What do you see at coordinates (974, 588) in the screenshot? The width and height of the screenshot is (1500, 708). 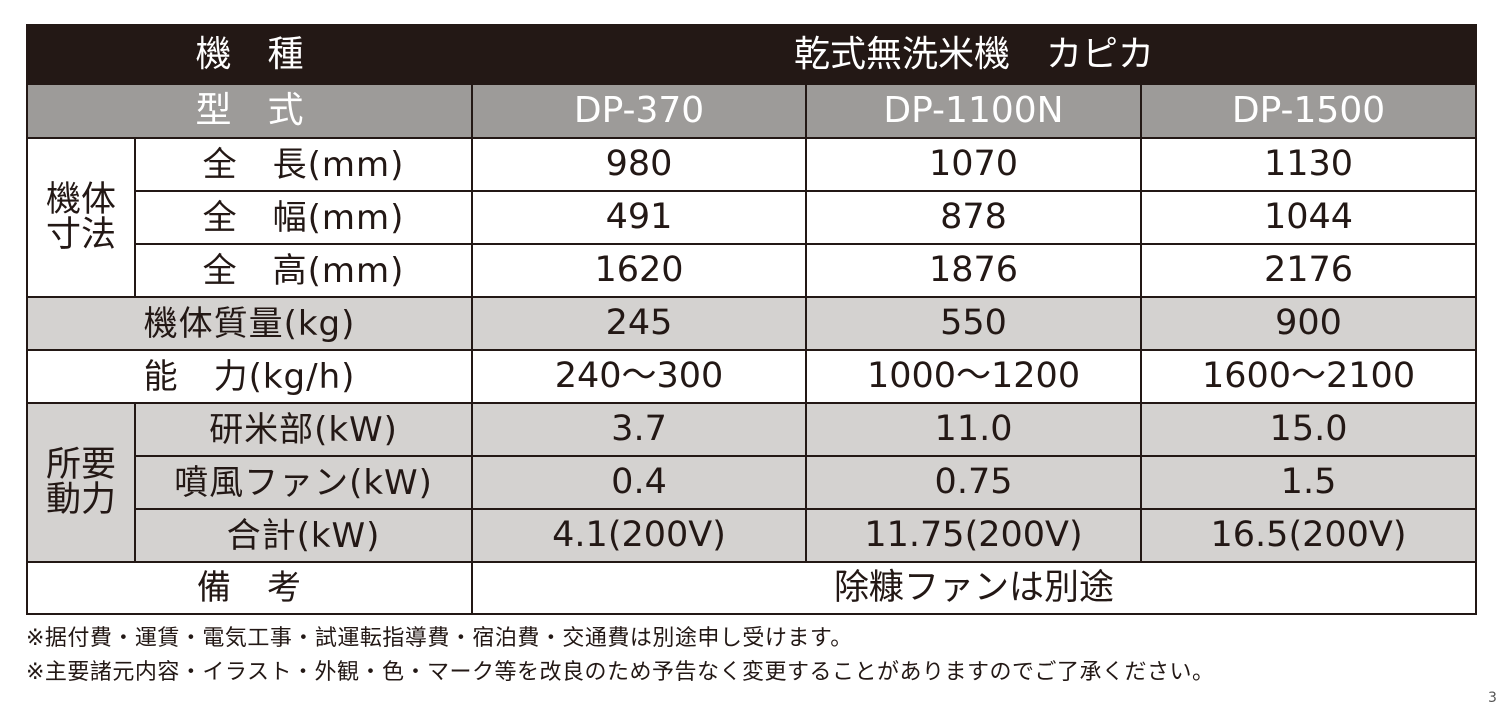 I see `remarks-value: 除糠ファンは別途` at bounding box center [974, 588].